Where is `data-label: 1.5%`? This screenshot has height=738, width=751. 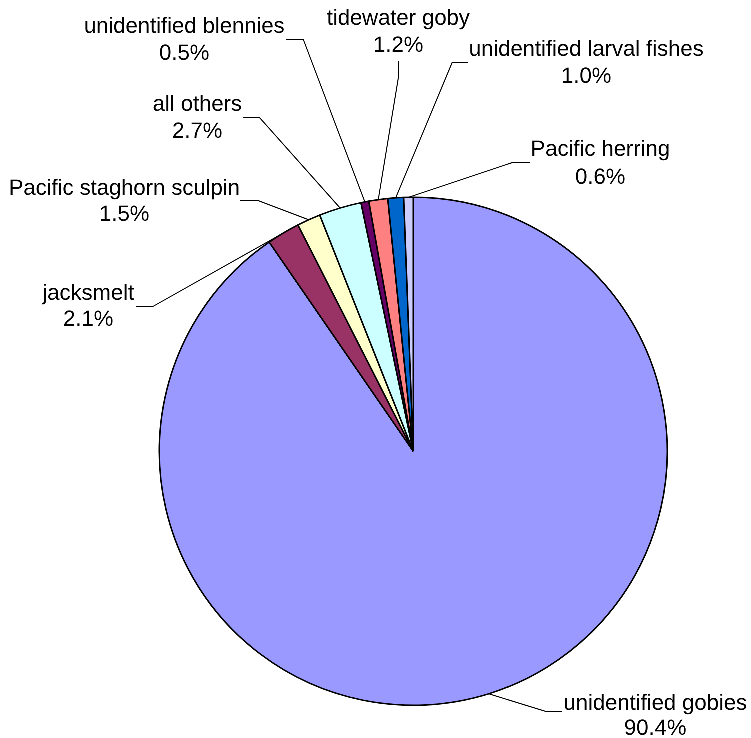 data-label: 1.5% is located at coordinates (124, 213).